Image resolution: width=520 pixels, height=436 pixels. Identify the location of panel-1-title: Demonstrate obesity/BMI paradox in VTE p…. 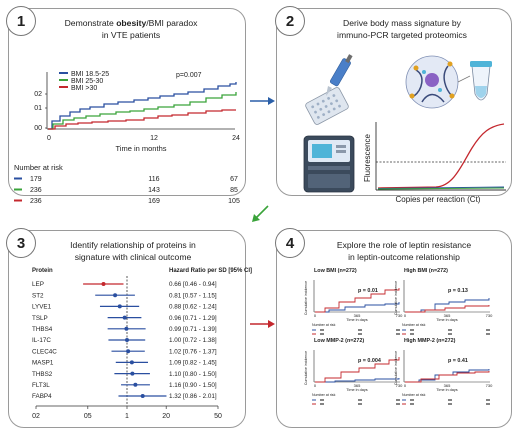
(131, 29).